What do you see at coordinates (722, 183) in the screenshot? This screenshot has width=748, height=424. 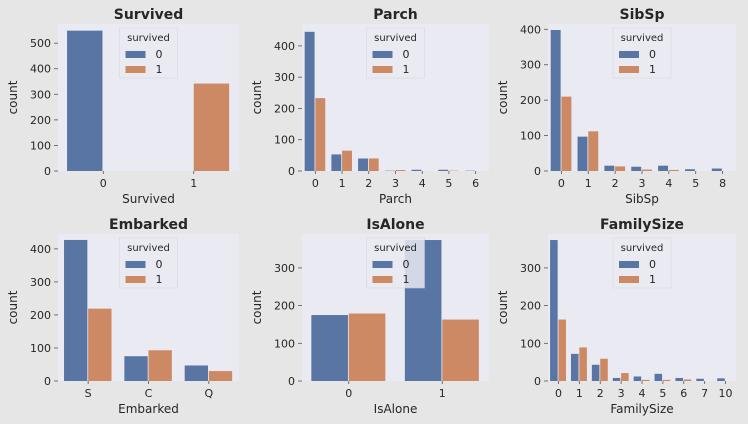 I see `x-tick-label: 8` at bounding box center [722, 183].